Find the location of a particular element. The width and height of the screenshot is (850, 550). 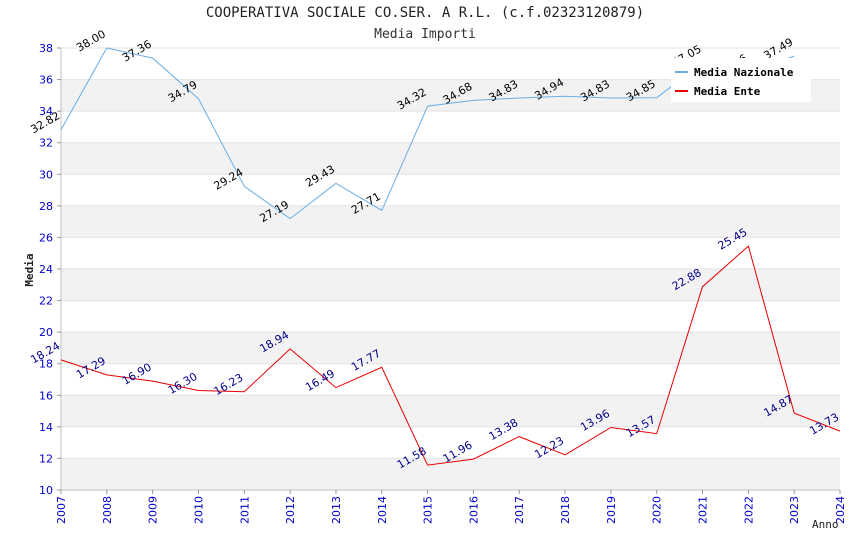

y-tick-label: 20 is located at coordinates (46, 332).